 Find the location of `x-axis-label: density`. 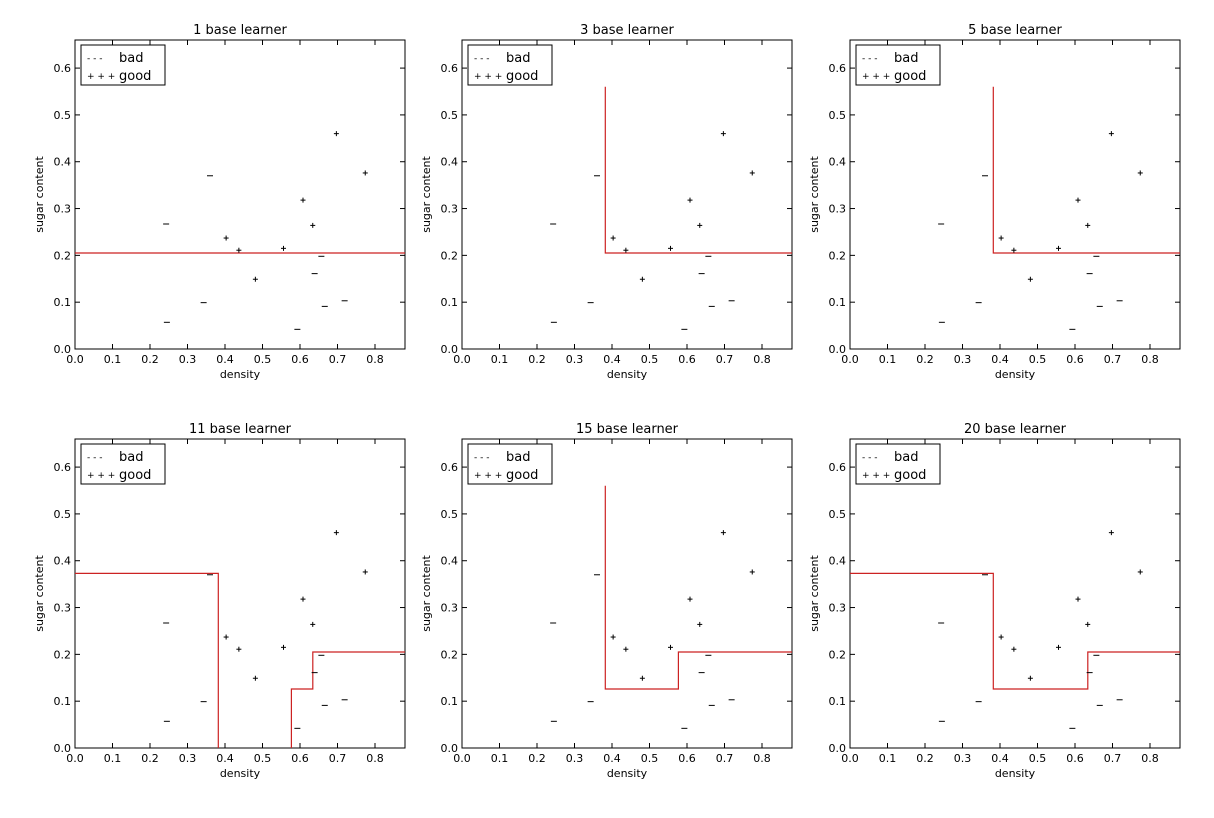

x-axis-label: density is located at coordinates (240, 374).